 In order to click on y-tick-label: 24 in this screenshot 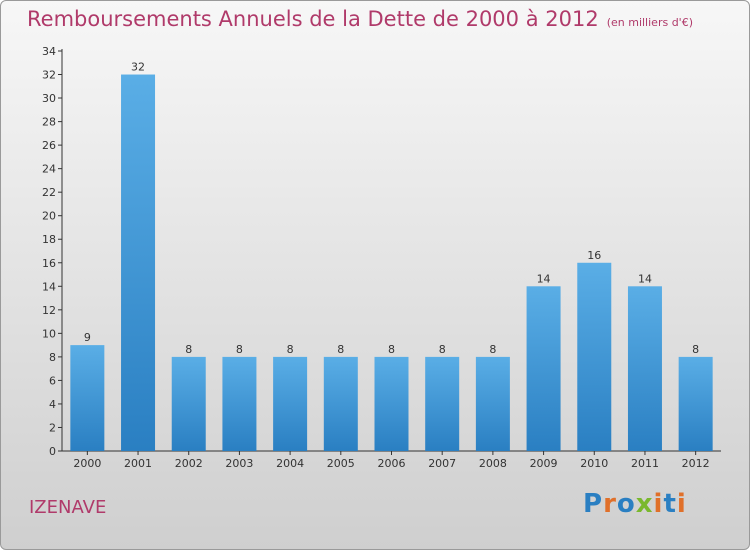, I will do `click(49, 169)`.